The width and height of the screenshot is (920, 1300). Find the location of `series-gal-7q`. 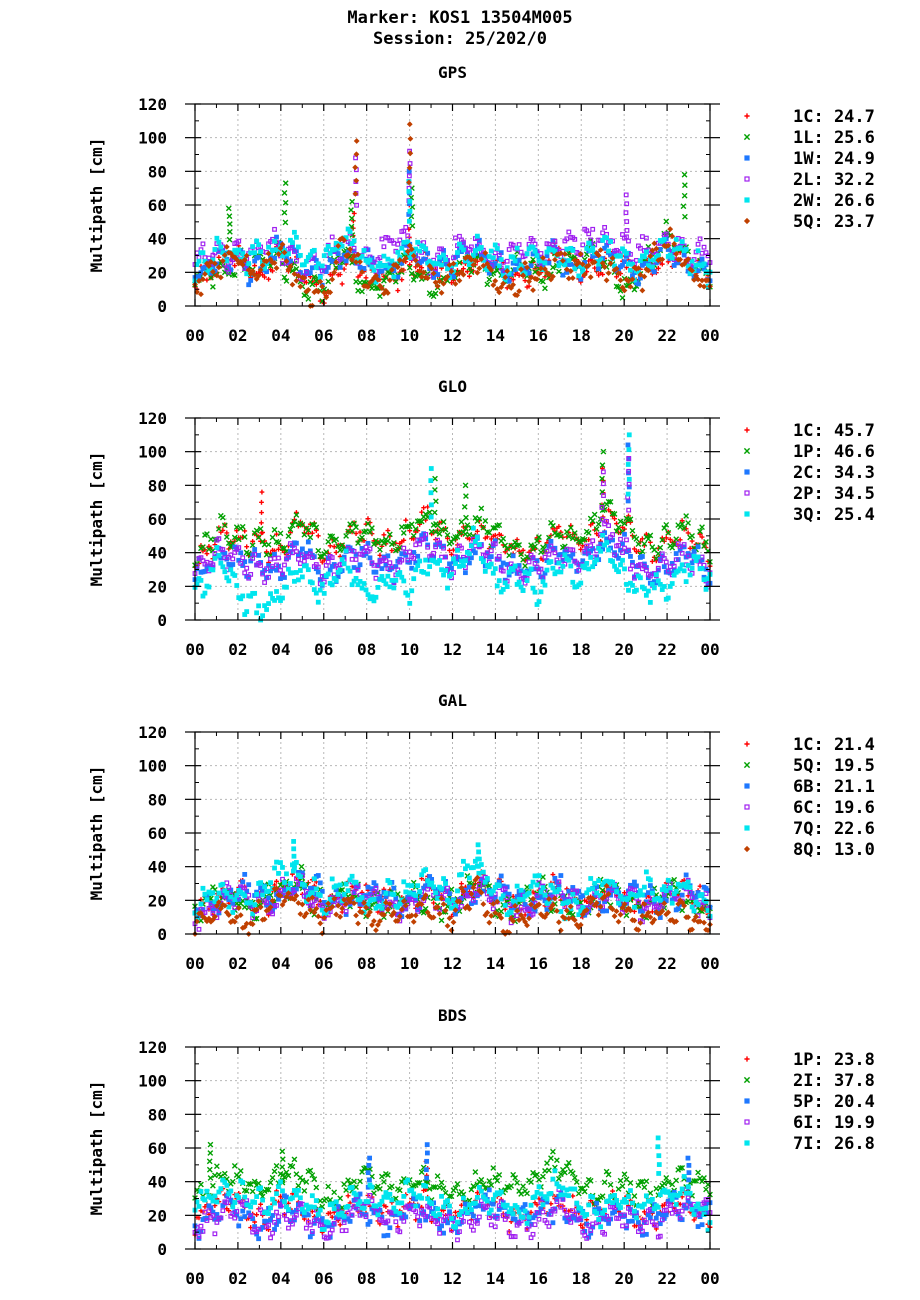

series-gal-7q is located at coordinates (452, 880).